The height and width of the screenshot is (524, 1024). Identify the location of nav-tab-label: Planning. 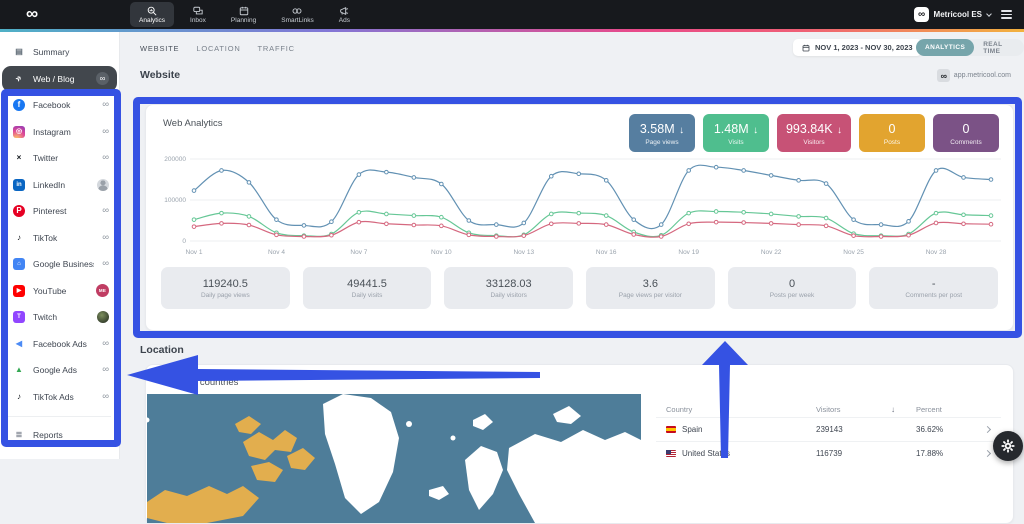
(243, 20).